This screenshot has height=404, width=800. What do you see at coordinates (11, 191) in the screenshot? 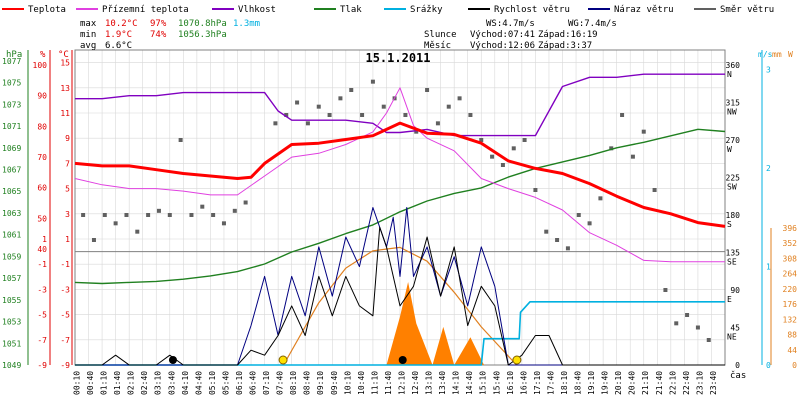
I see `tick-hpa: 1065` at bounding box center [11, 191].